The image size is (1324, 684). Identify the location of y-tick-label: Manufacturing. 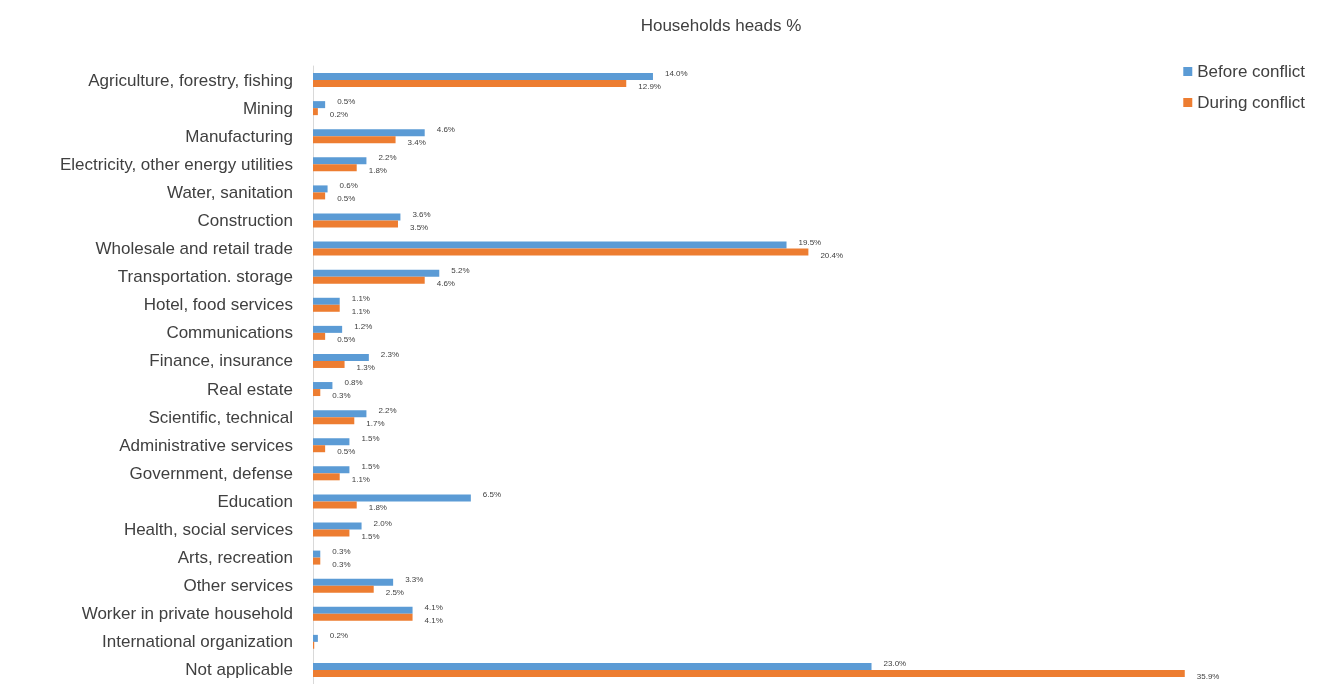
(239, 136).